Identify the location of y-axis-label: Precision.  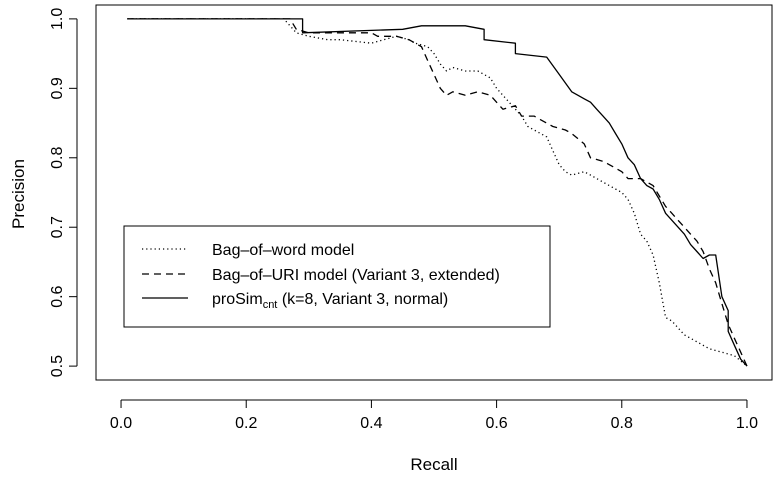
(18, 194).